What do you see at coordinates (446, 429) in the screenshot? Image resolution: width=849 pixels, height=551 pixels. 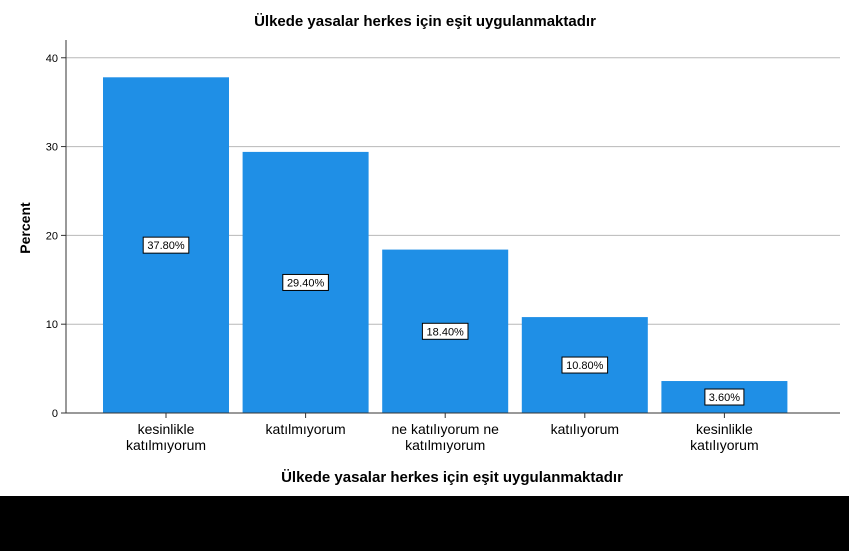 I see `x-tick-label: ne katılıyorum ne` at bounding box center [446, 429].